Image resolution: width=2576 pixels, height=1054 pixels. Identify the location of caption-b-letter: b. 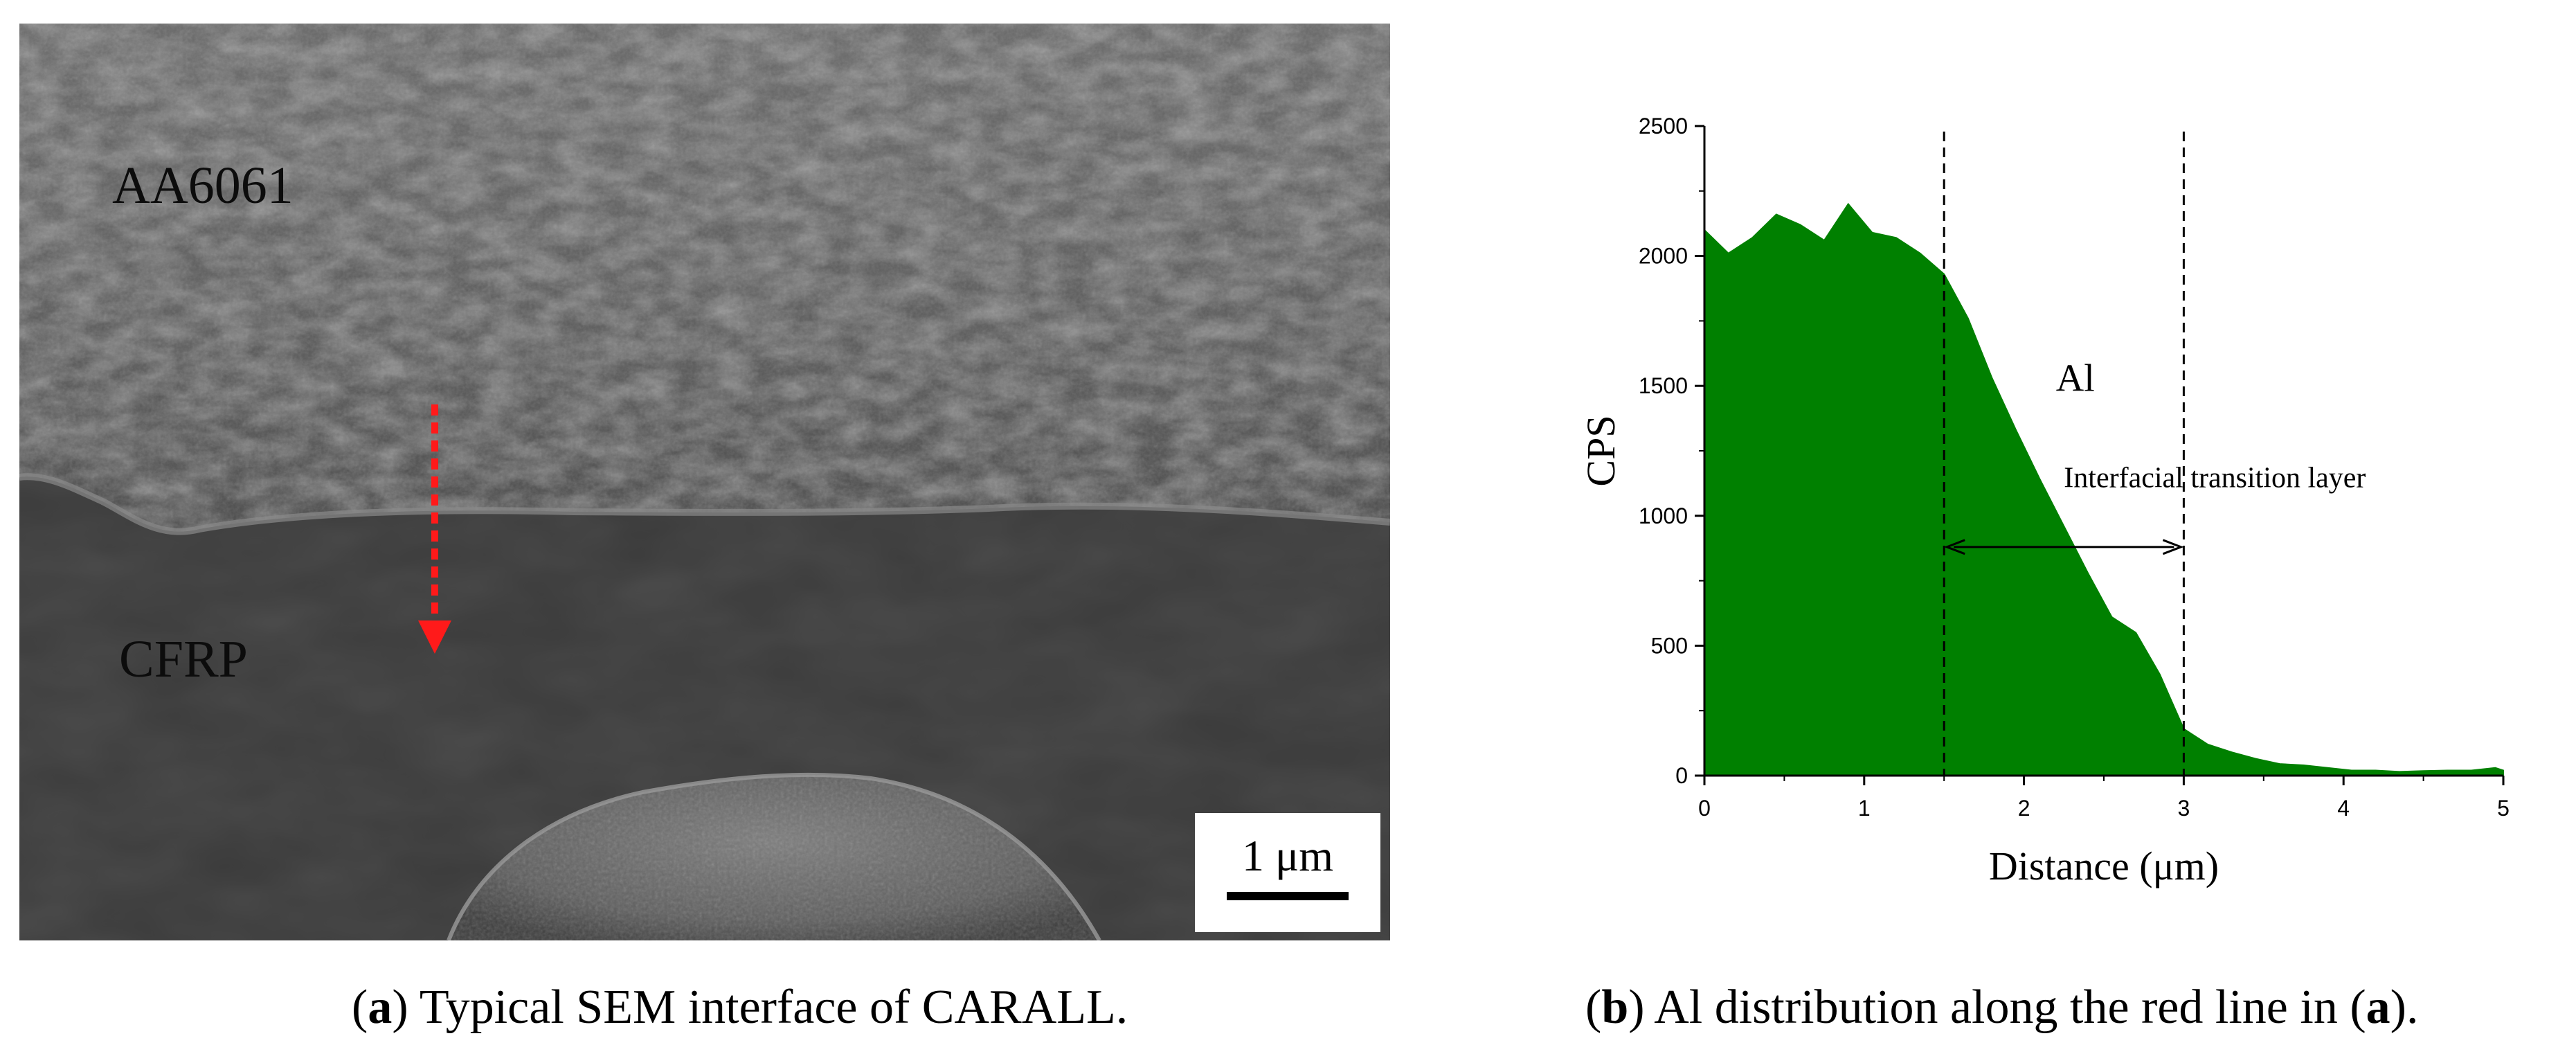
(1615, 1008).